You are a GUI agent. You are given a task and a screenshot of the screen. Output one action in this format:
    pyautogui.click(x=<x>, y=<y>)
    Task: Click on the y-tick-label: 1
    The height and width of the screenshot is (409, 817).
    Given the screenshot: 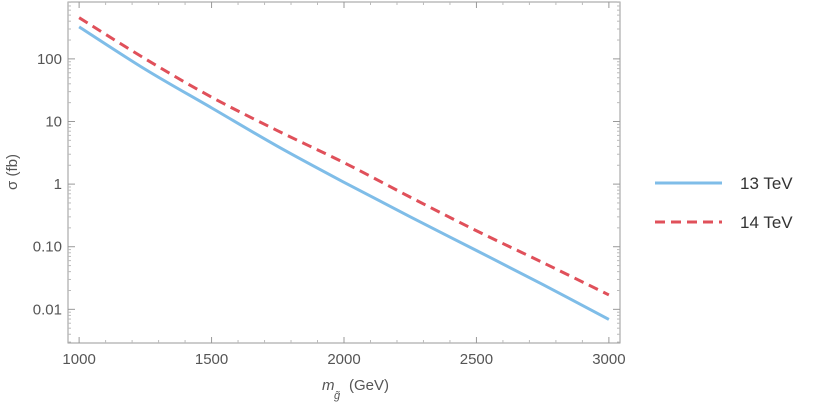 What is the action you would take?
    pyautogui.click(x=58, y=184)
    